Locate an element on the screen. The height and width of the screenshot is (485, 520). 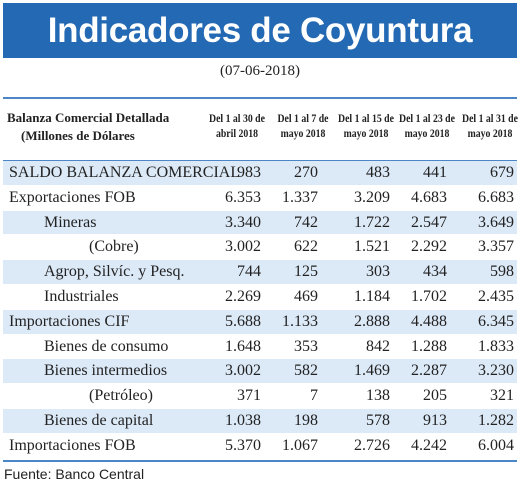
row-label: Industriales is located at coordinates (81, 296).